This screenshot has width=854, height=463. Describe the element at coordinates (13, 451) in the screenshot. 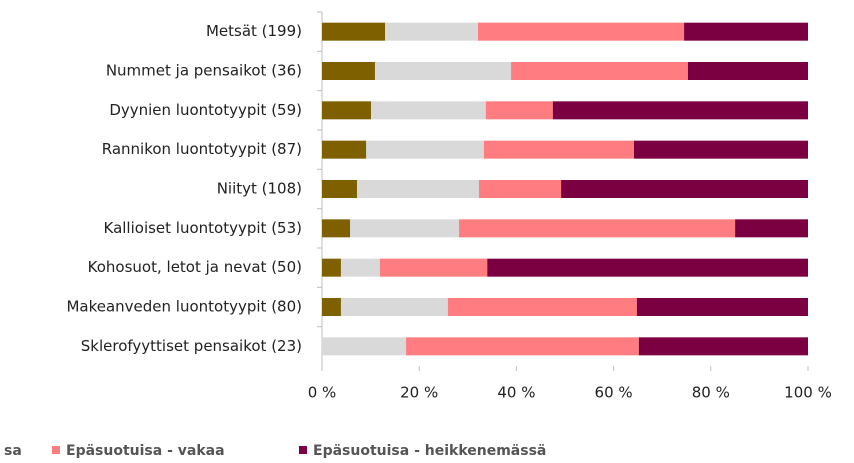

I see `legend-label: sa` at that location.